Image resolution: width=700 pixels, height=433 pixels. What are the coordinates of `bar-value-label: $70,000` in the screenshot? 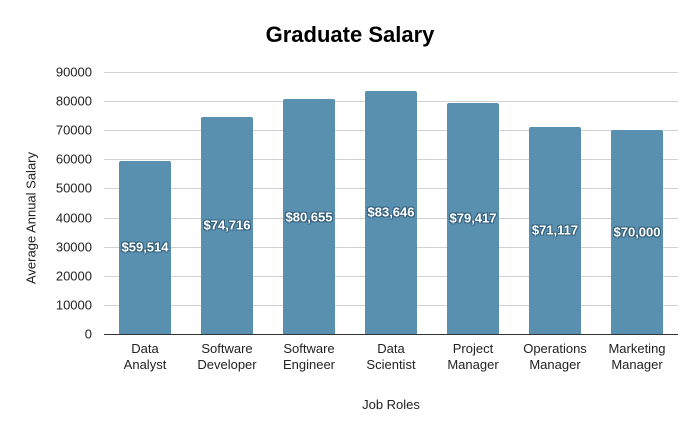 It's located at (637, 232).